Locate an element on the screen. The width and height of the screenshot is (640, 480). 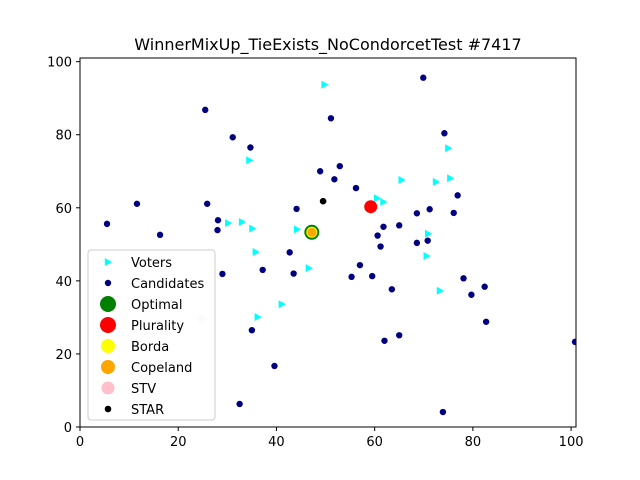
legend-borda-point is located at coordinates (108, 346).